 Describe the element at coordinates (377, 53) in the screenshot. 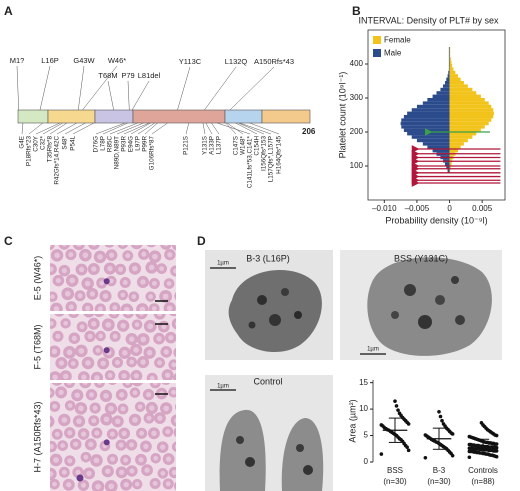

I see `legend-swatch` at that location.